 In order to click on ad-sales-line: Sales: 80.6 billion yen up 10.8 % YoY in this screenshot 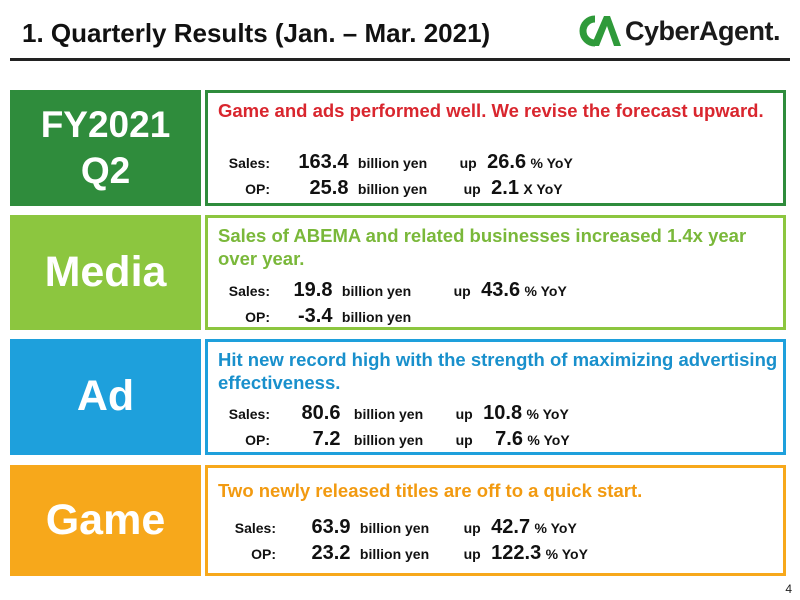, I will do `click(394, 413)`.